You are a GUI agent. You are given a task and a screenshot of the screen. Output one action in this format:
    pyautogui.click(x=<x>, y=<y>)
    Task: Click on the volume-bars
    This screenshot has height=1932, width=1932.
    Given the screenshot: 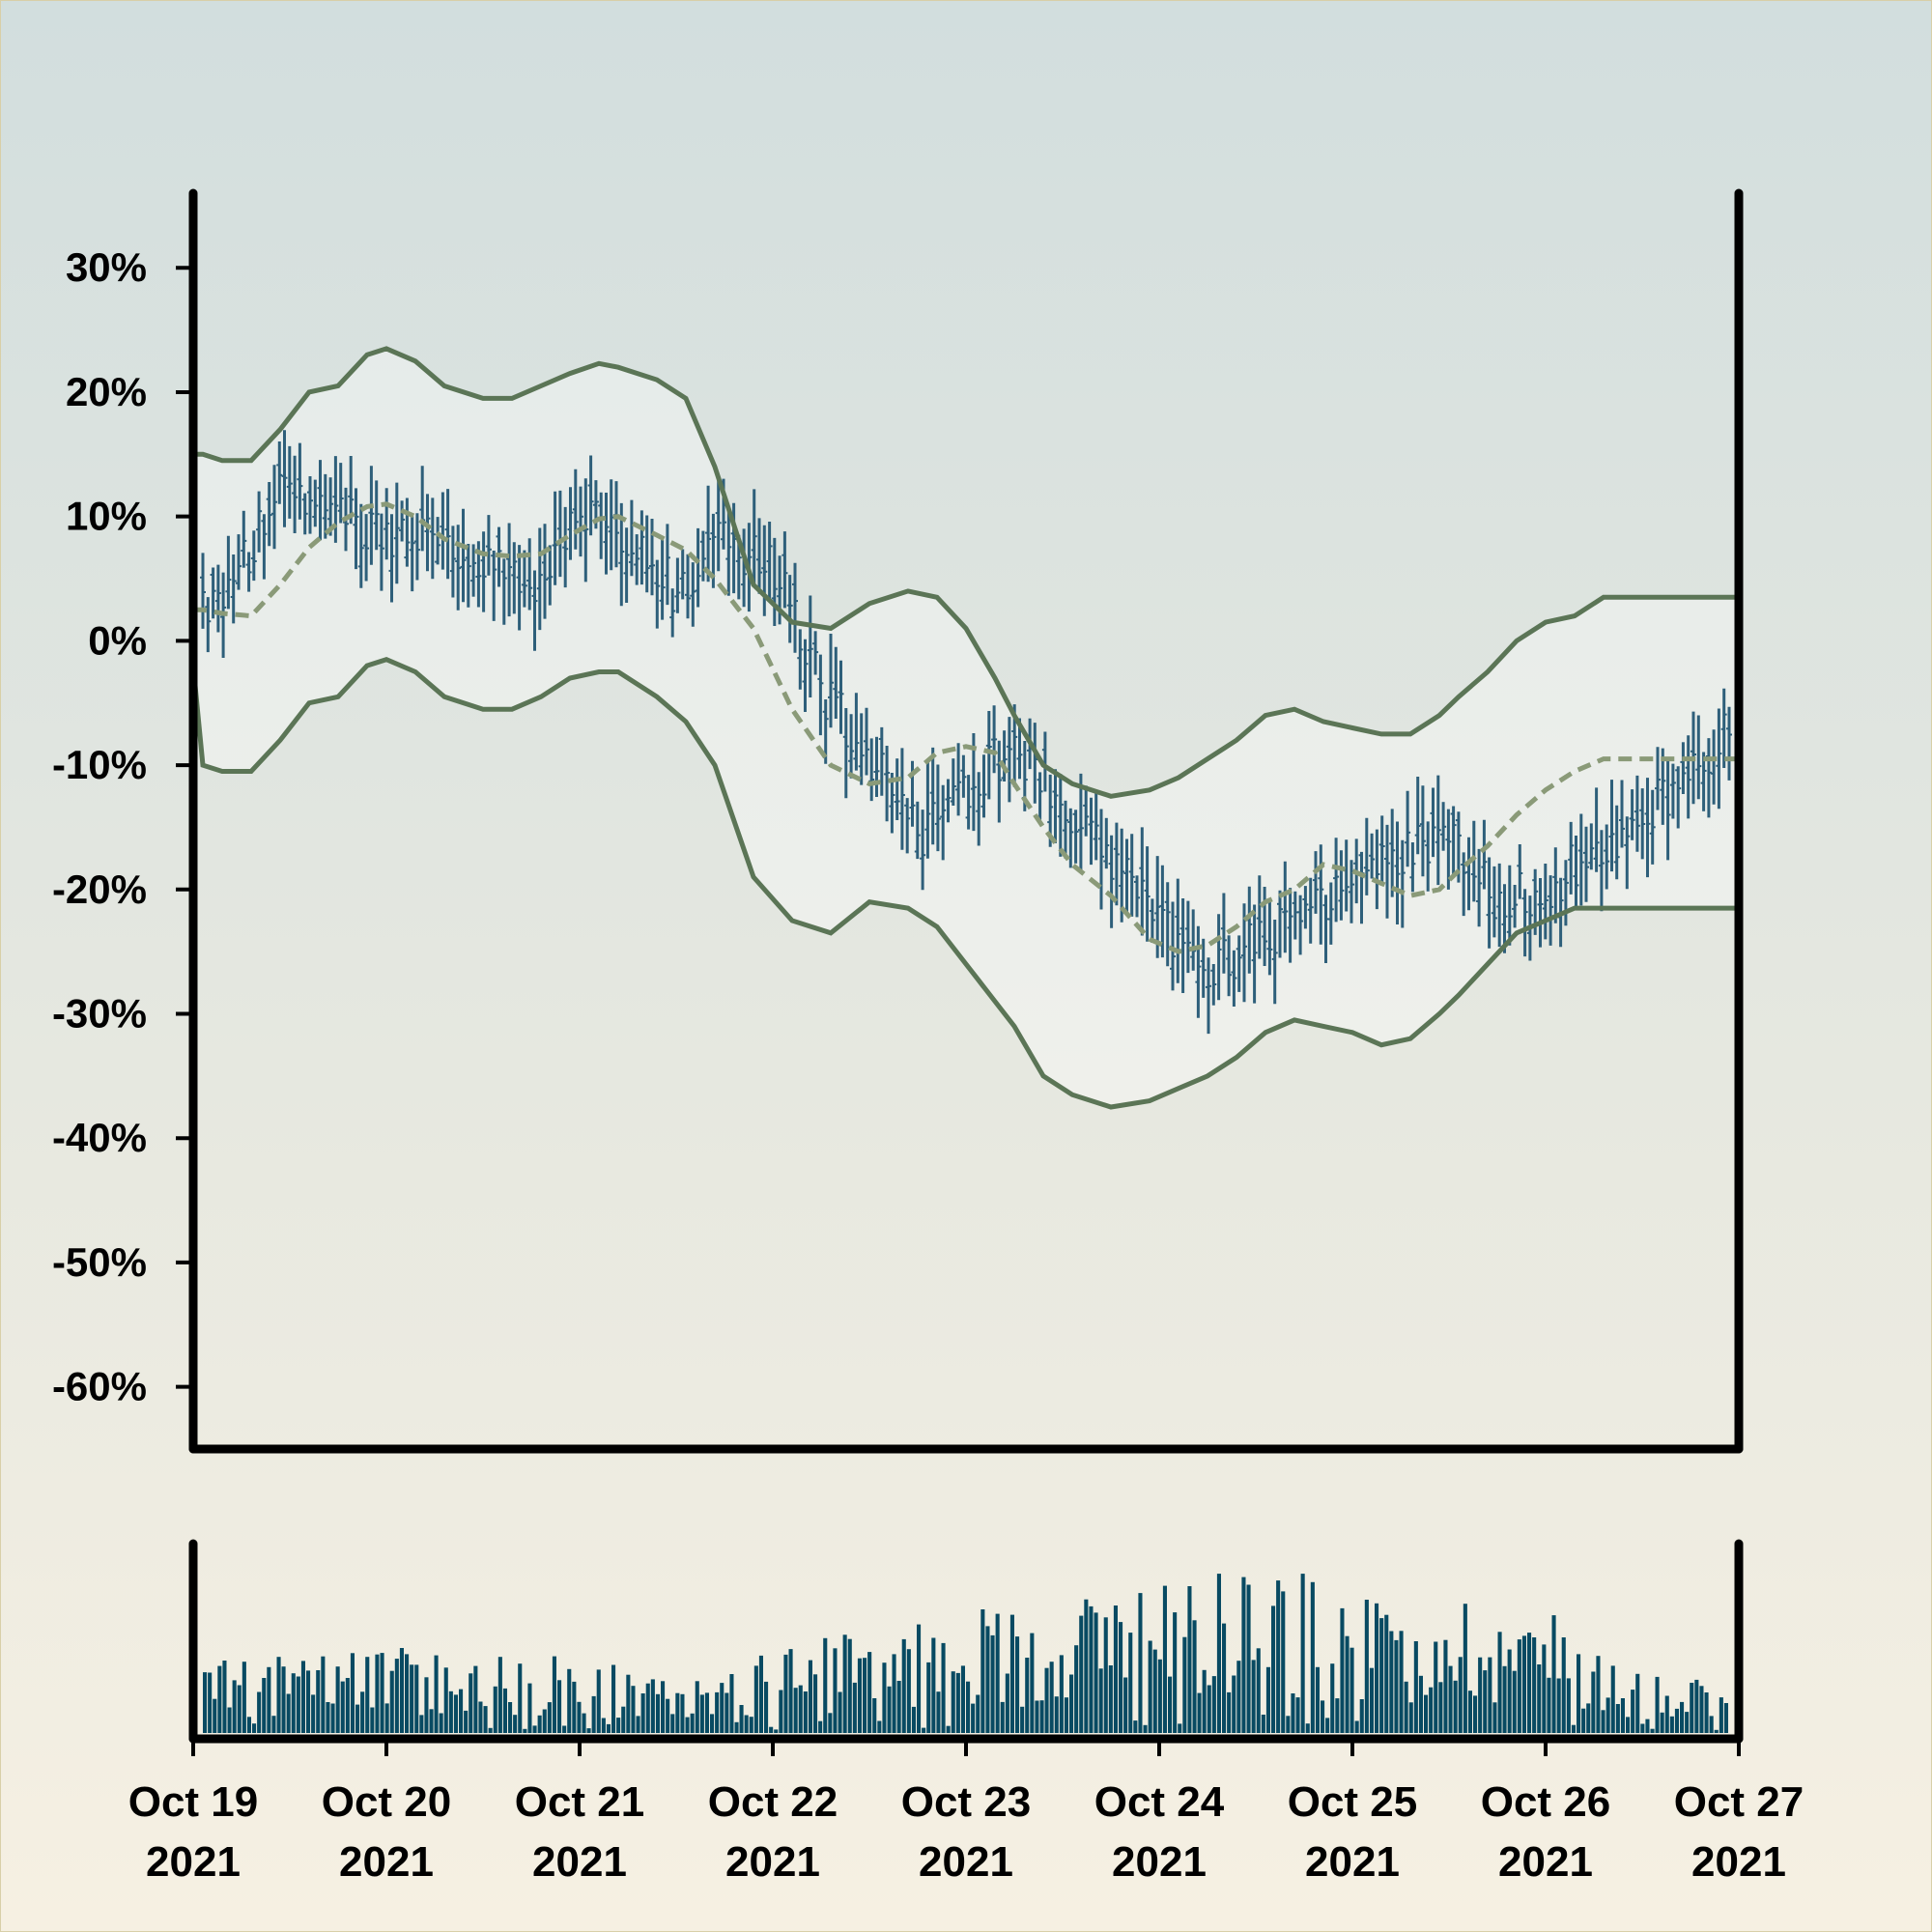 What is the action you would take?
    pyautogui.click(x=965, y=1653)
    